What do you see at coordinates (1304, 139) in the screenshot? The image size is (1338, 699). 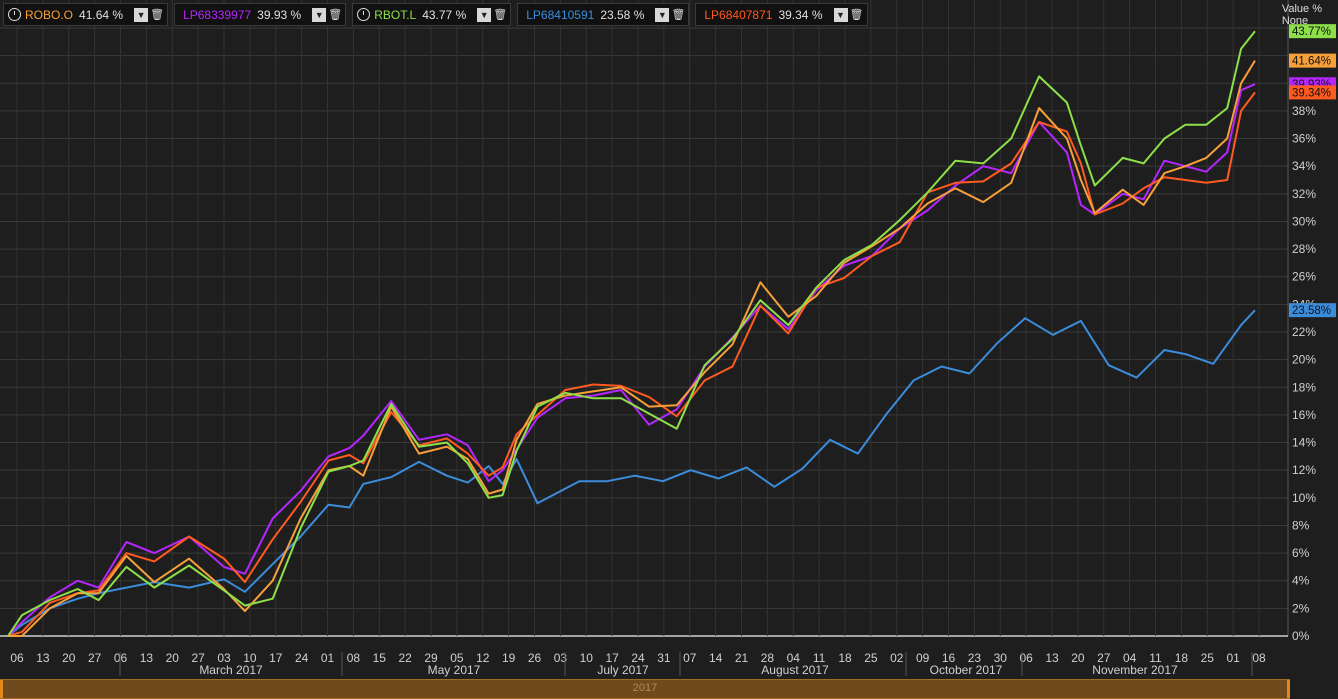 I see `y-tick-label: 36%` at bounding box center [1304, 139].